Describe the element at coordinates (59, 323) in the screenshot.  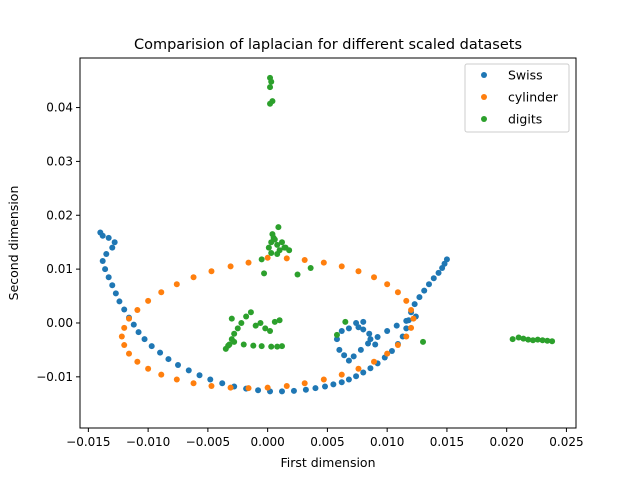
I see `y-tick-label: 0.00` at that location.